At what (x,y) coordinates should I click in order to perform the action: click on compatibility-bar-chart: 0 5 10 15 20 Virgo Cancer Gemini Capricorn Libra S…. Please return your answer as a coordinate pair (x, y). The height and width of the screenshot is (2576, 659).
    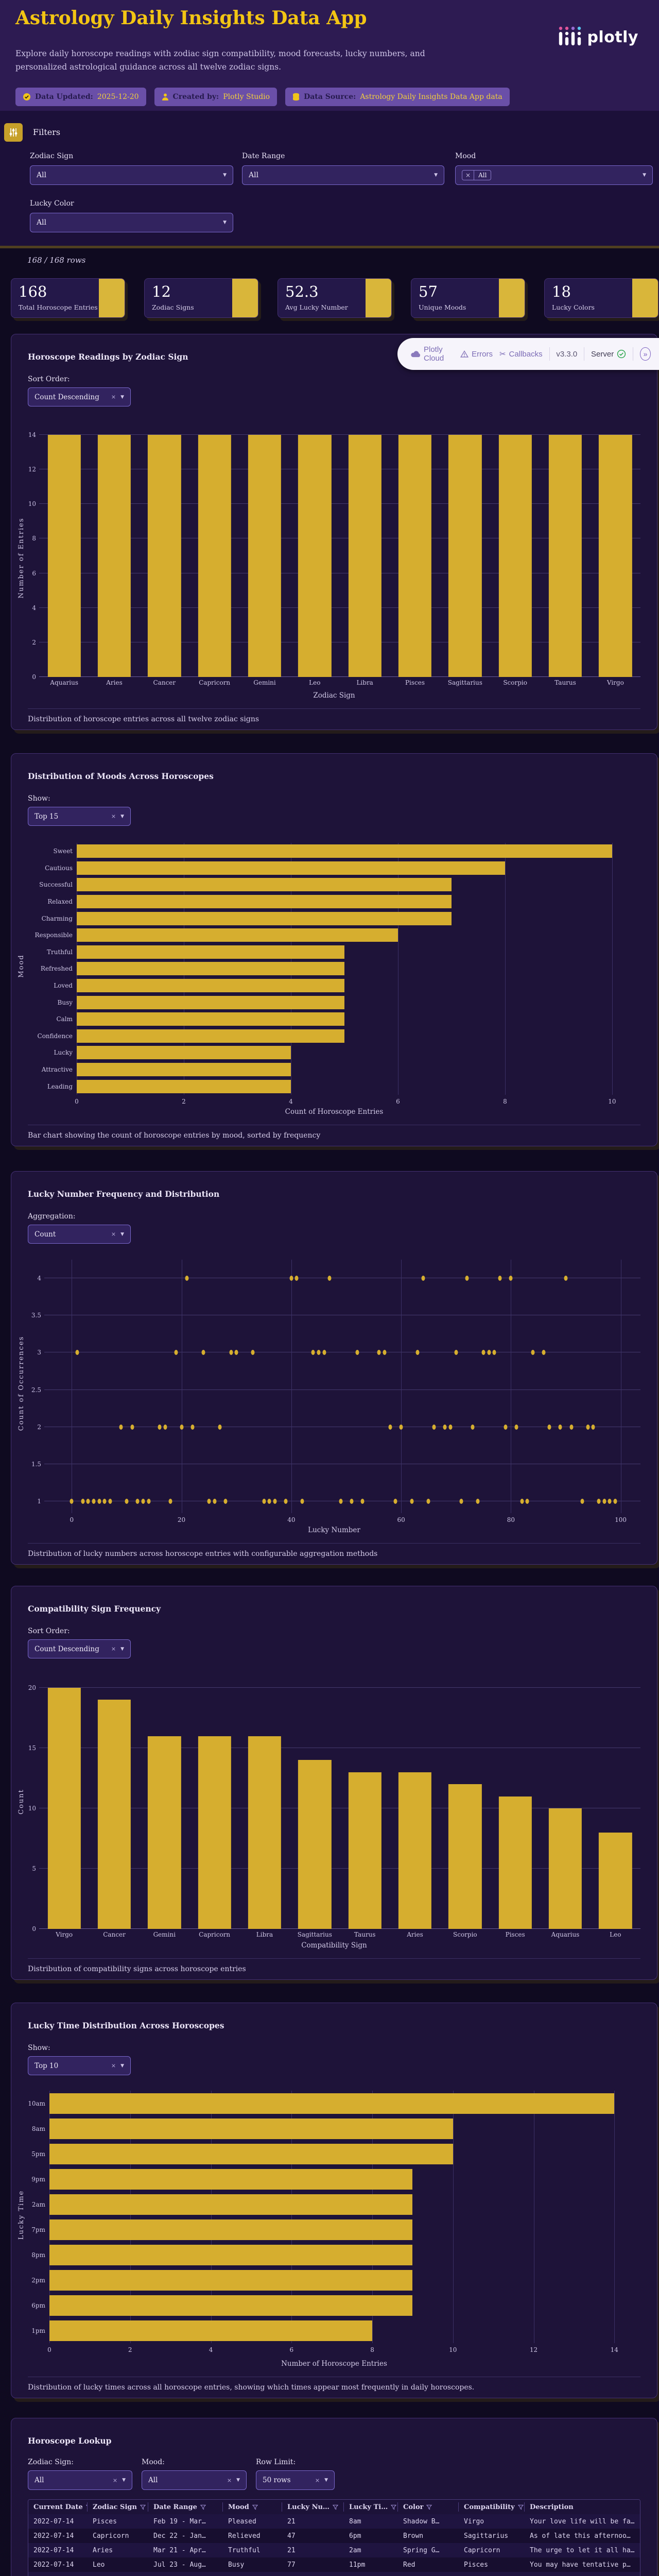
    Looking at the image, I should click on (334, 1809).